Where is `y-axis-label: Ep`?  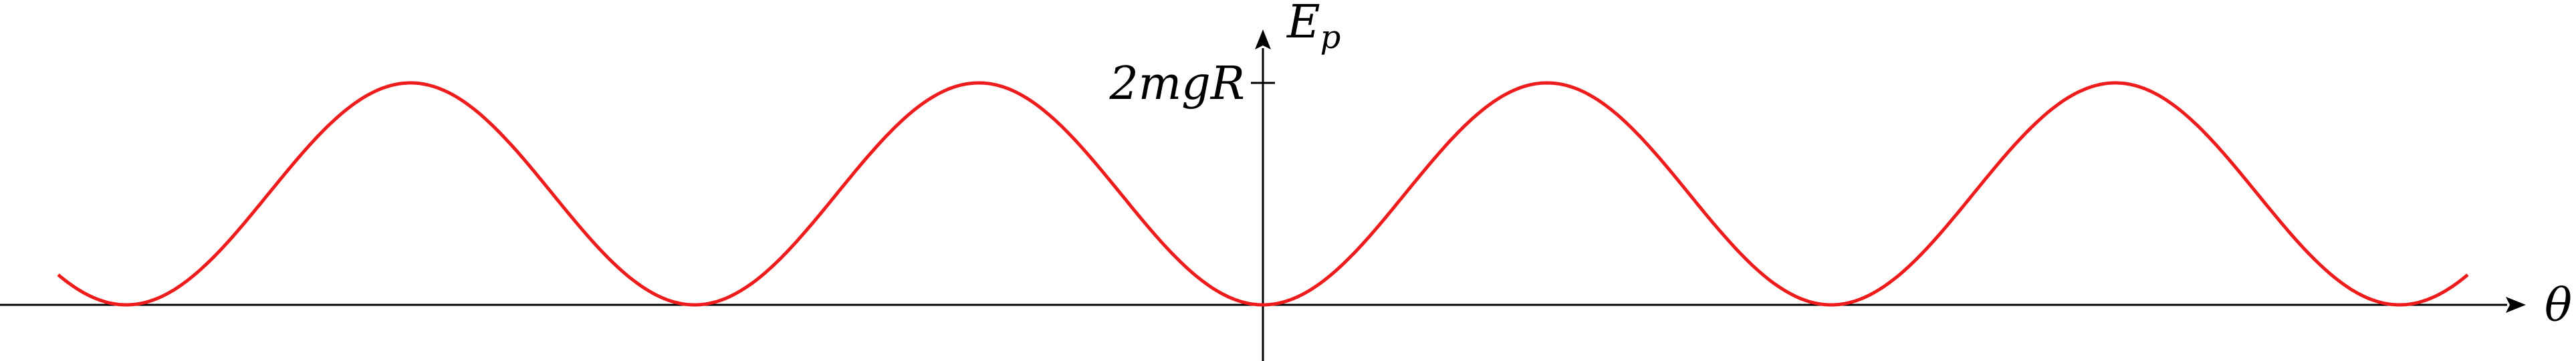
y-axis-label: Ep is located at coordinates (1313, 28).